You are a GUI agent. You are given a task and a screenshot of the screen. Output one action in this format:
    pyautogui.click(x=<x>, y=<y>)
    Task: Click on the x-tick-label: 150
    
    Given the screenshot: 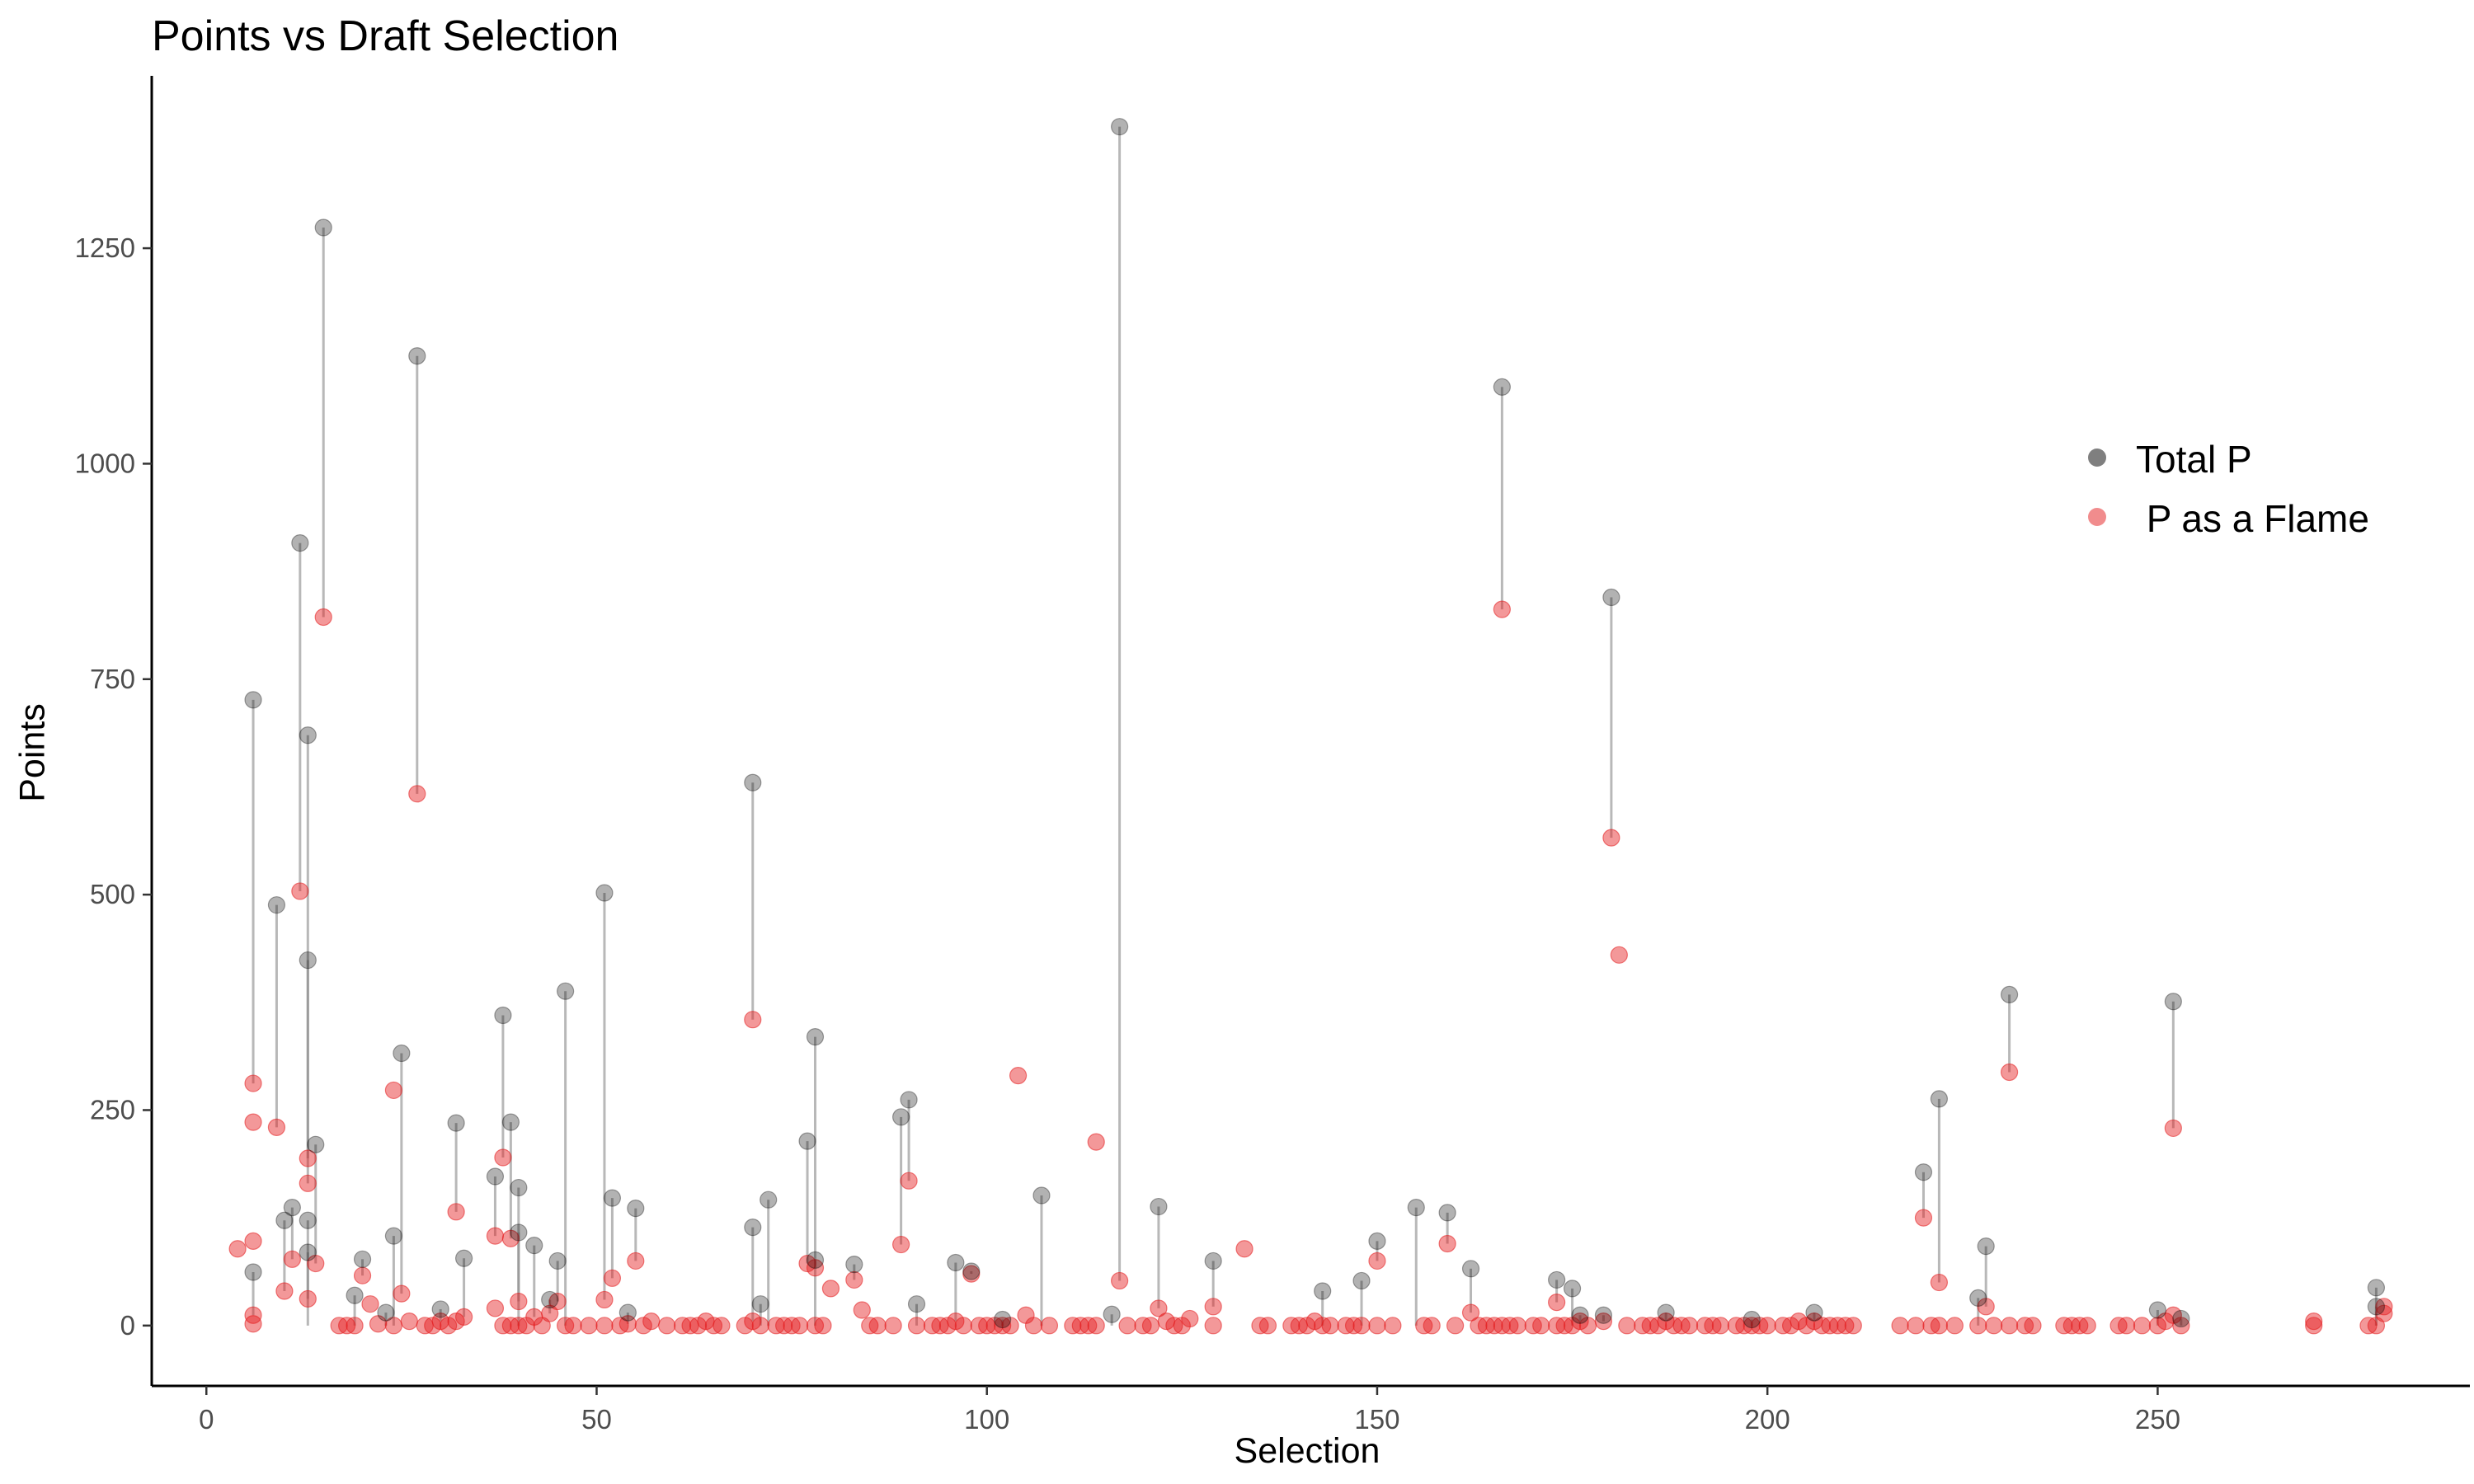 What is the action you would take?
    pyautogui.click(x=1376, y=1419)
    